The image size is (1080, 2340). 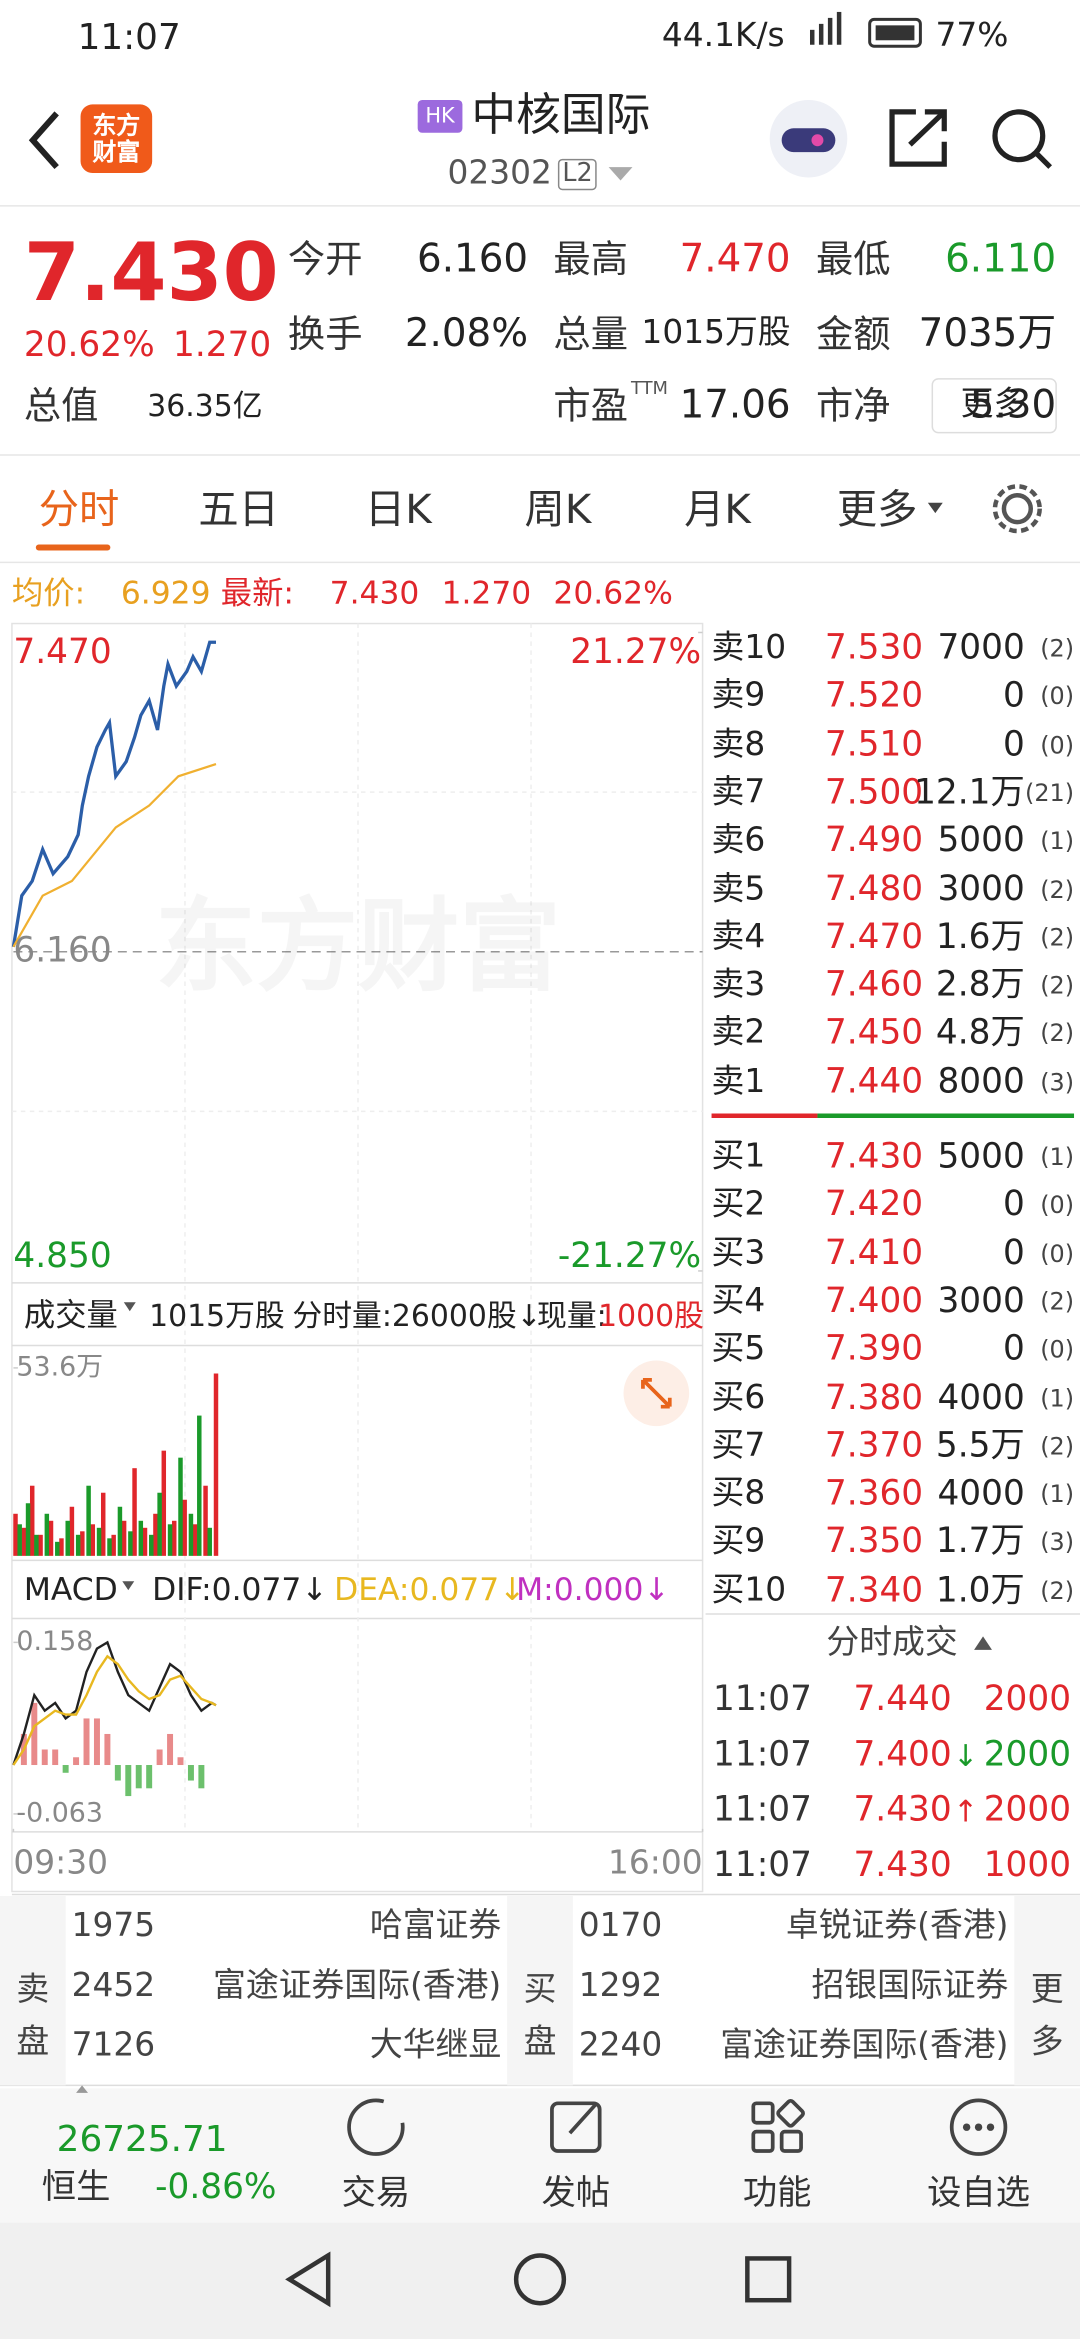 I want to click on now-volume-label: 现量:, so click(x=572, y=1315).